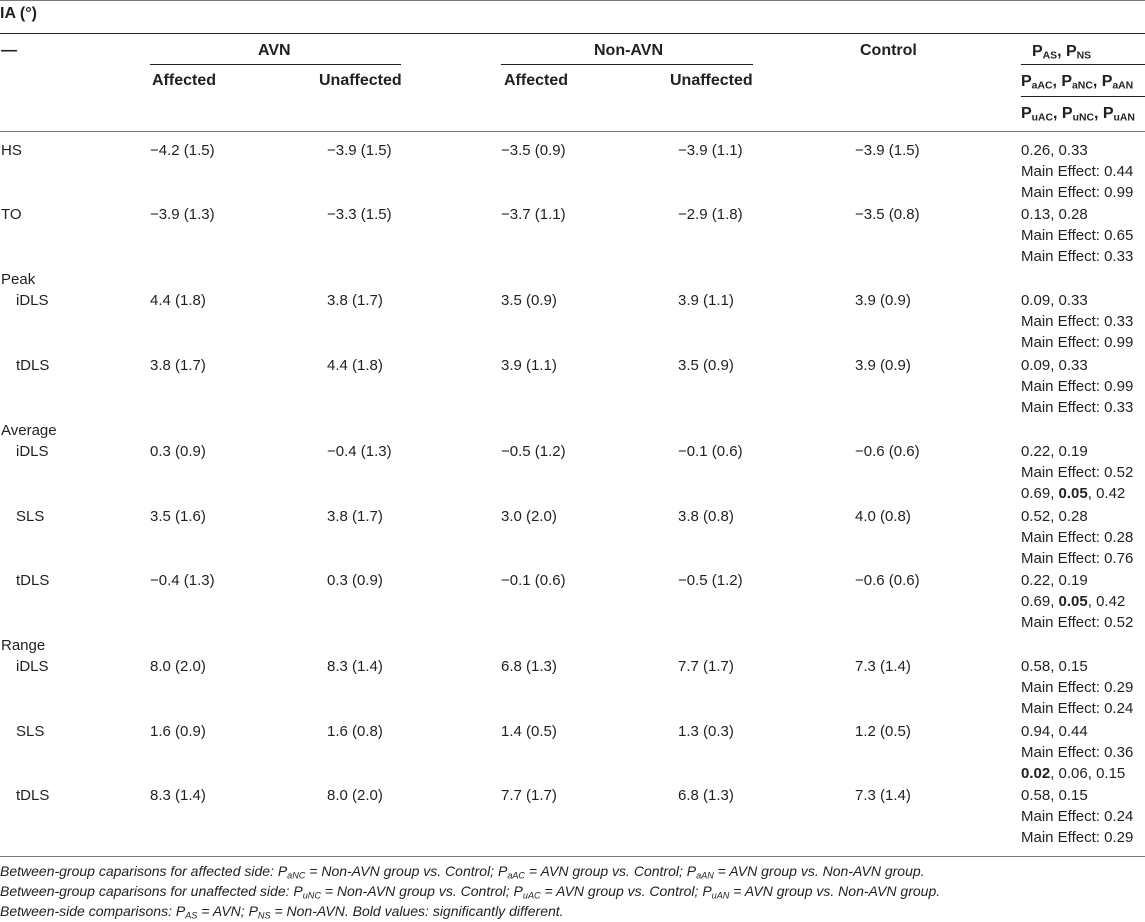  What do you see at coordinates (536, 80) in the screenshot?
I see `header-non-avn-affected: Affected` at bounding box center [536, 80].